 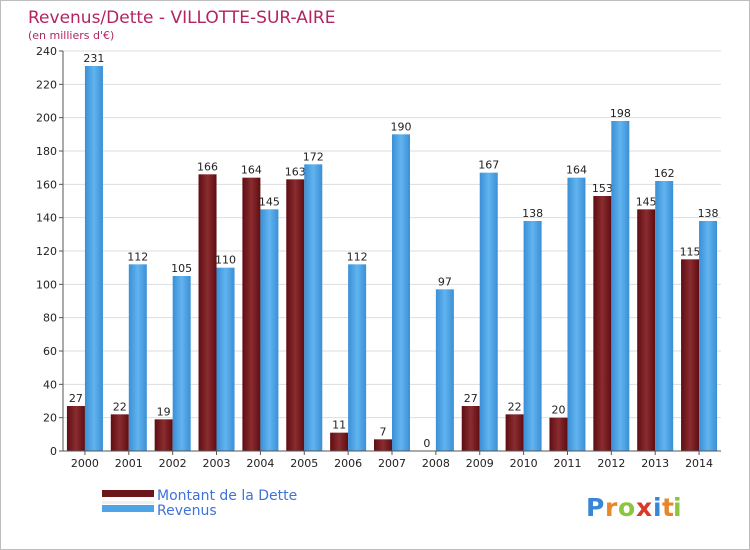 What do you see at coordinates (46, 218) in the screenshot?
I see `y-tick-label: 140` at bounding box center [46, 218].